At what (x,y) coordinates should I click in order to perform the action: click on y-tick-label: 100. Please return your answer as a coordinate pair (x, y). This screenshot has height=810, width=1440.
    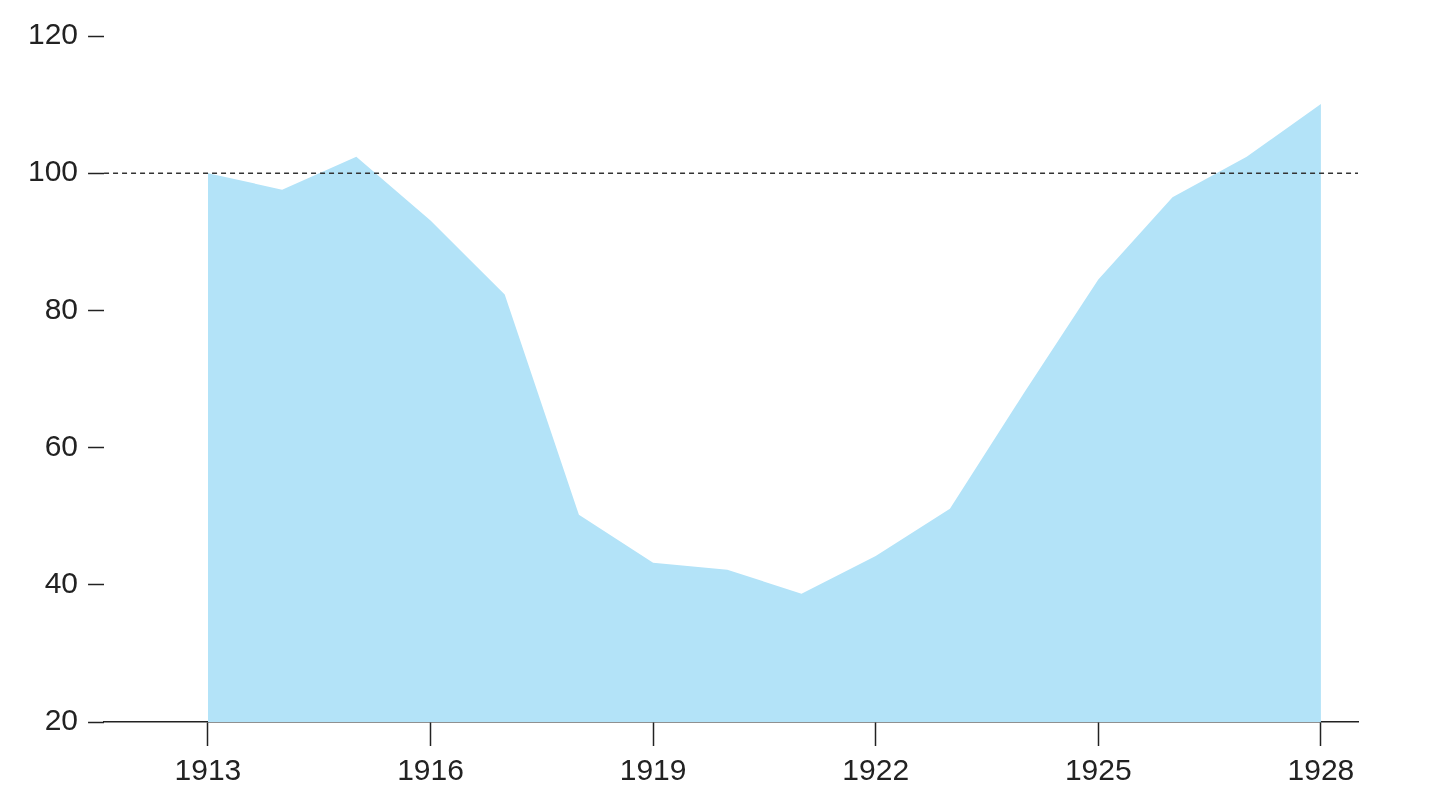
    Looking at the image, I should click on (53, 171).